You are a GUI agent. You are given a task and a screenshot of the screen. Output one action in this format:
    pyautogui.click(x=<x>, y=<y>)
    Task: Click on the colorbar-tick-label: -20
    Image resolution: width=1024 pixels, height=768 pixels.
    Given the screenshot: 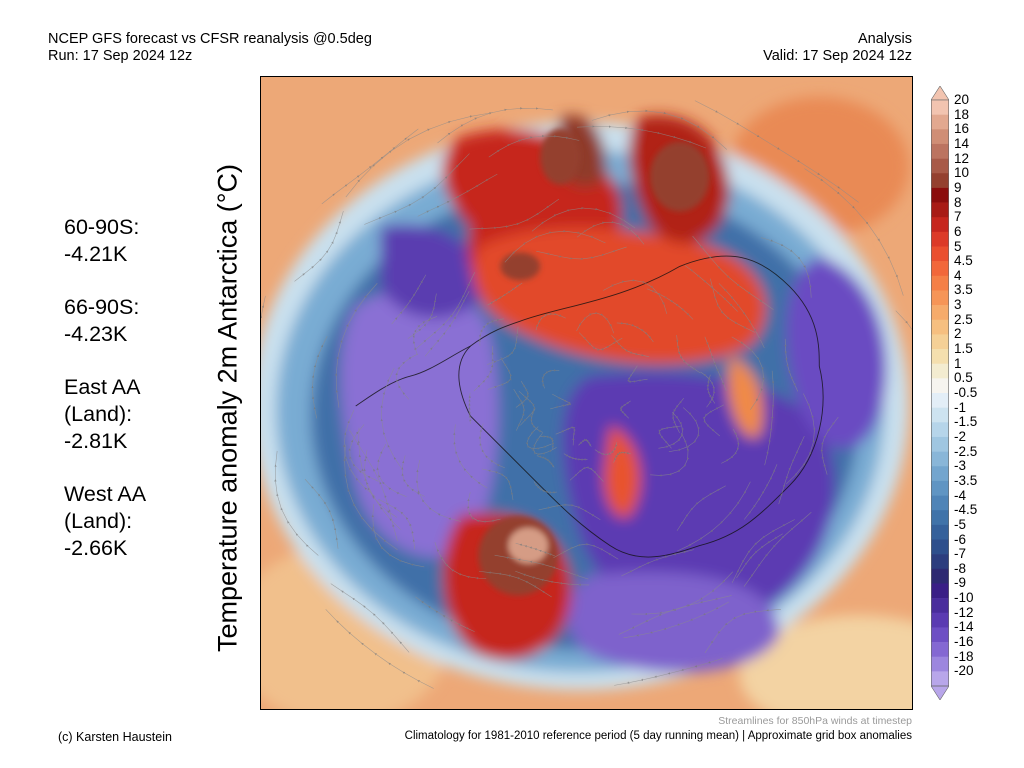 What is the action you would take?
    pyautogui.click(x=964, y=671)
    